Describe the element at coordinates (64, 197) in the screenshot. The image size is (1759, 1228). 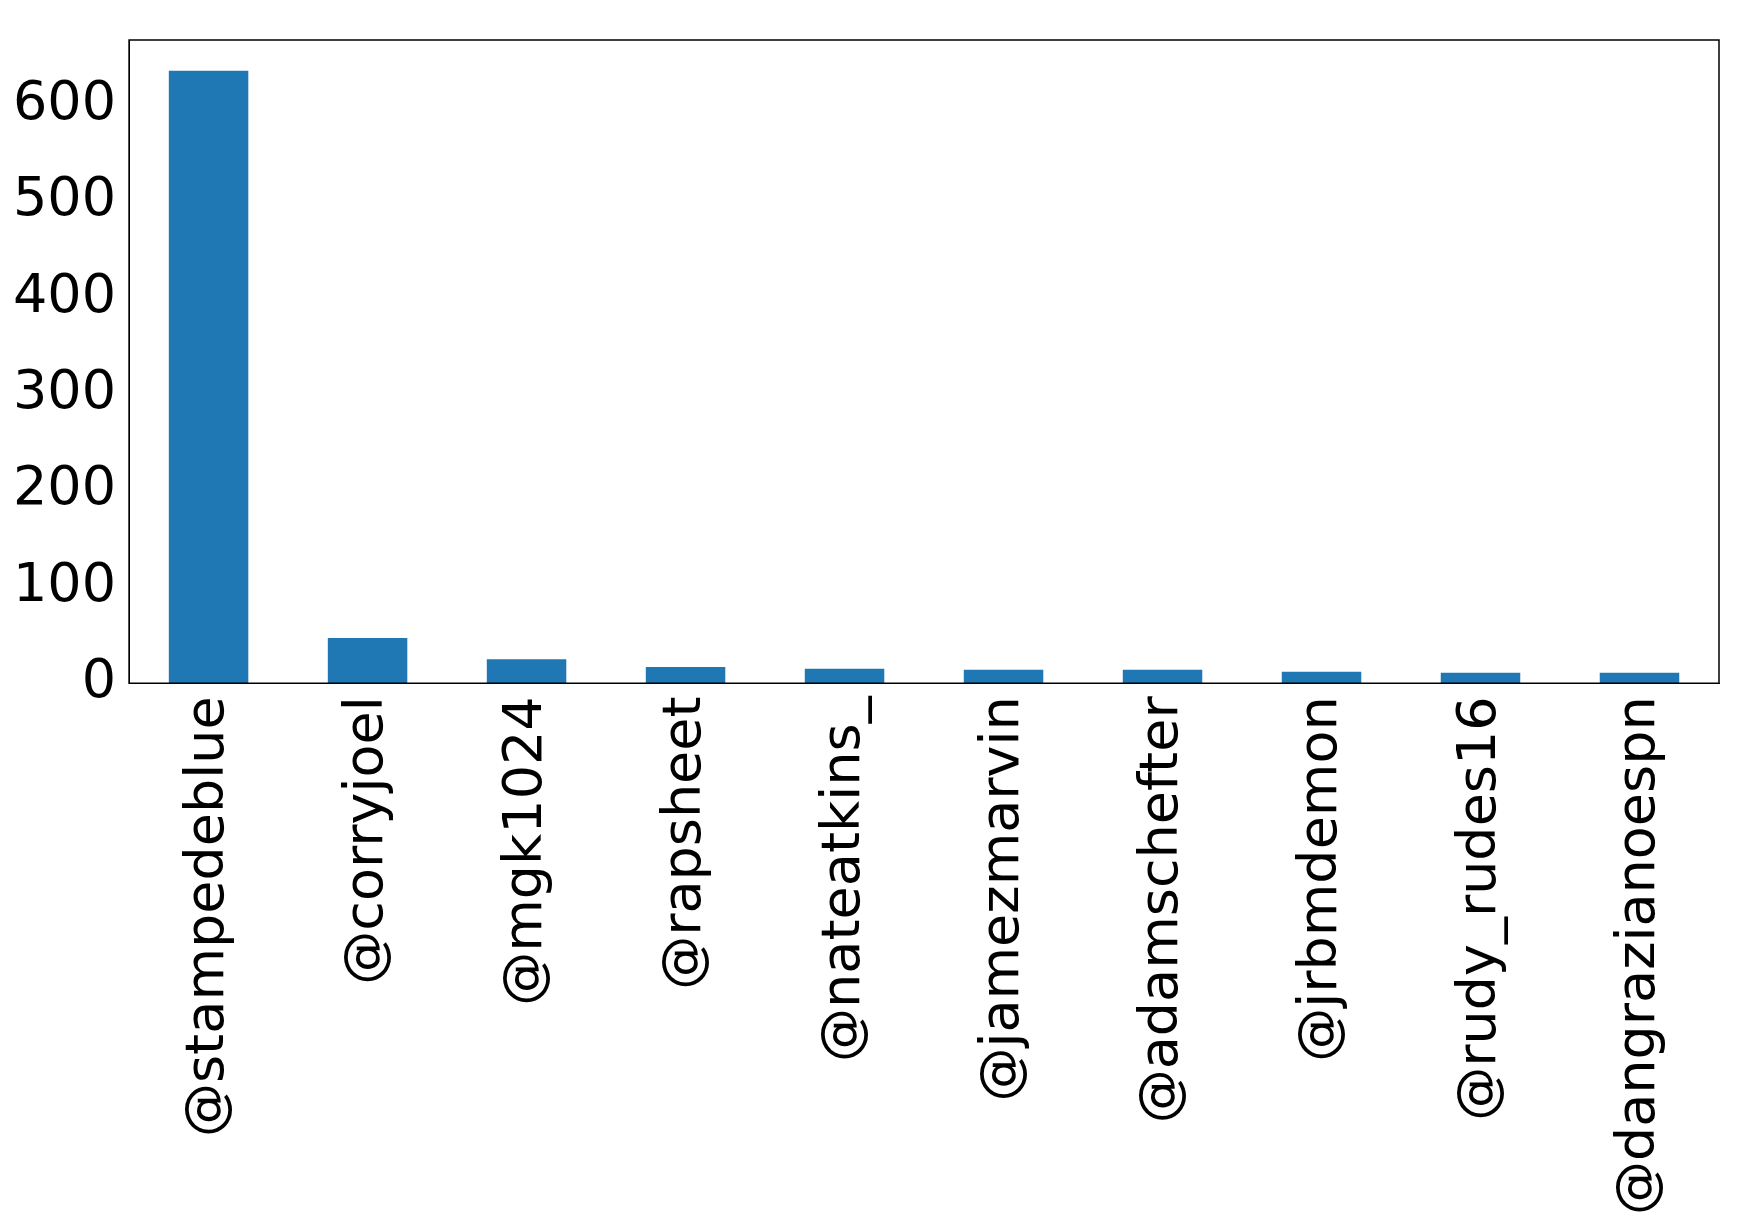
I see `y-tick-label: 500` at that location.